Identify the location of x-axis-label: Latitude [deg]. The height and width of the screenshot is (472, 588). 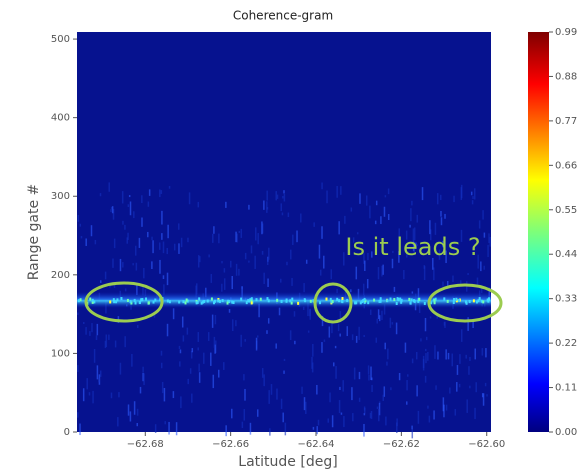
(287, 462).